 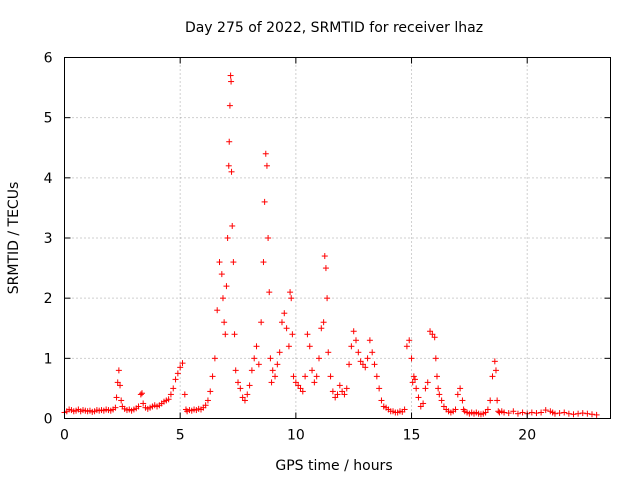 I want to click on y-tick-label: 5, so click(x=48, y=119).